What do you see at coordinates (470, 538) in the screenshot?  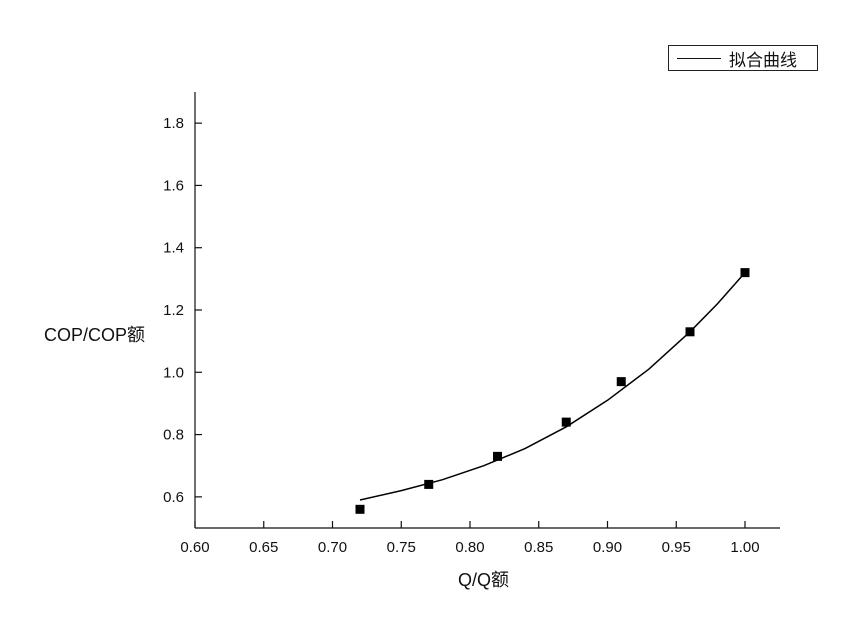 I see `x-axis-ticks: 0.60 0.65 0.70 0.75 0.80 0.85 0.90 0.95 1.00` at bounding box center [470, 538].